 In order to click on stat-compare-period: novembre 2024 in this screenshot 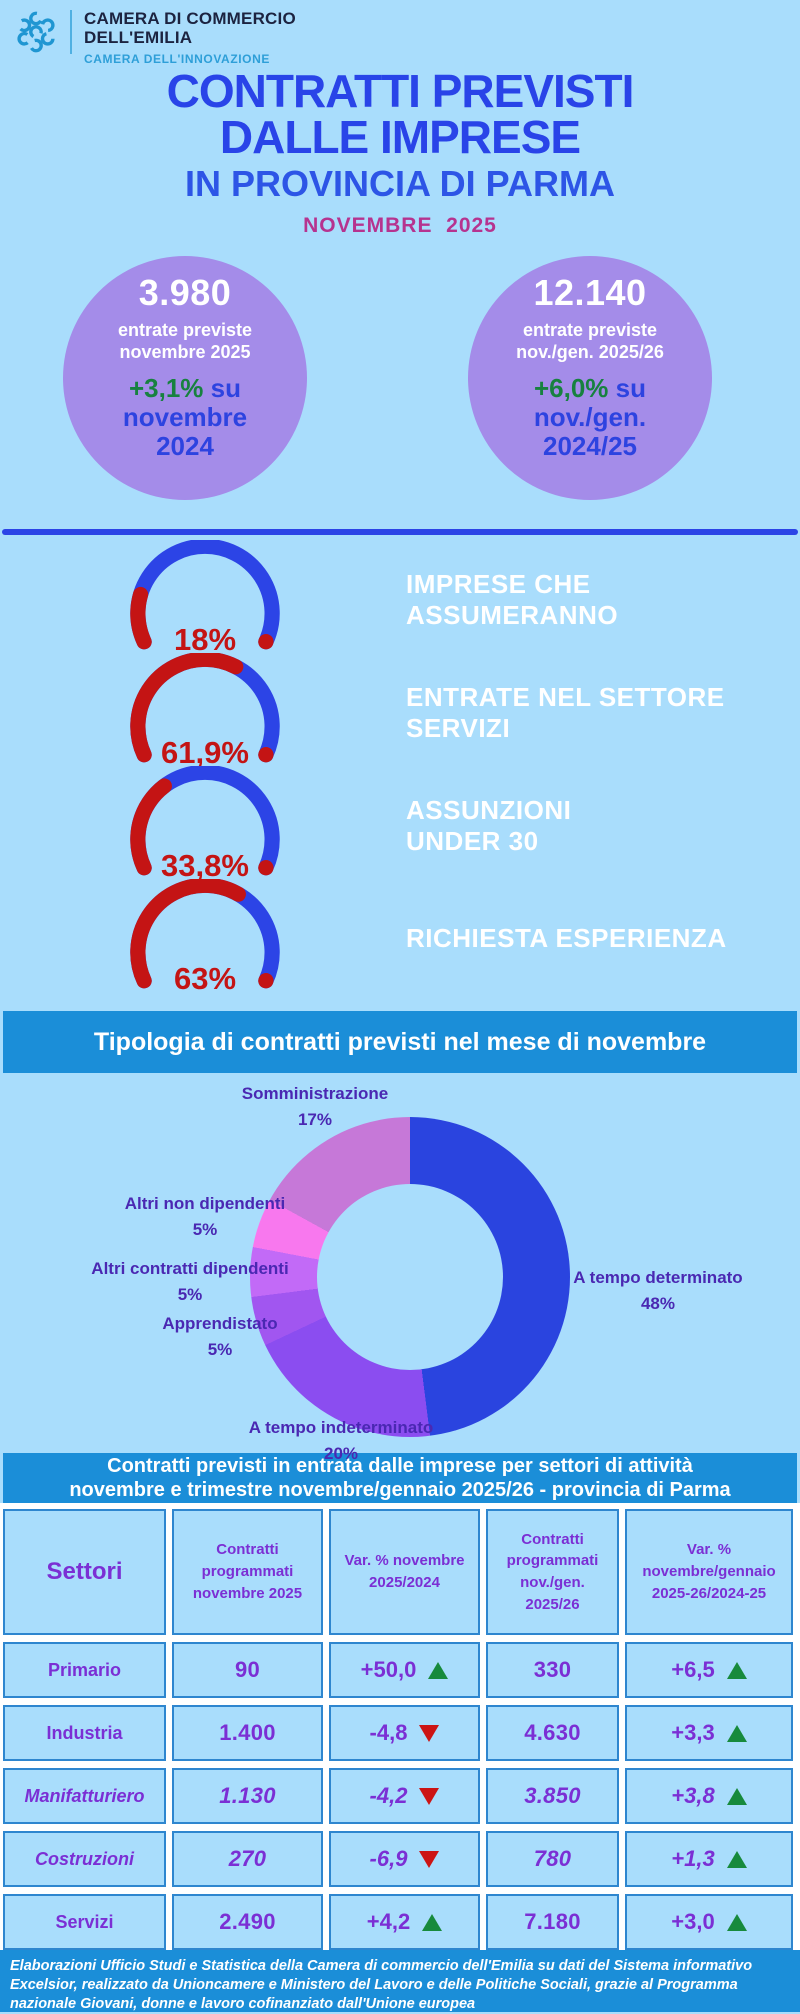, I will do `click(185, 431)`.